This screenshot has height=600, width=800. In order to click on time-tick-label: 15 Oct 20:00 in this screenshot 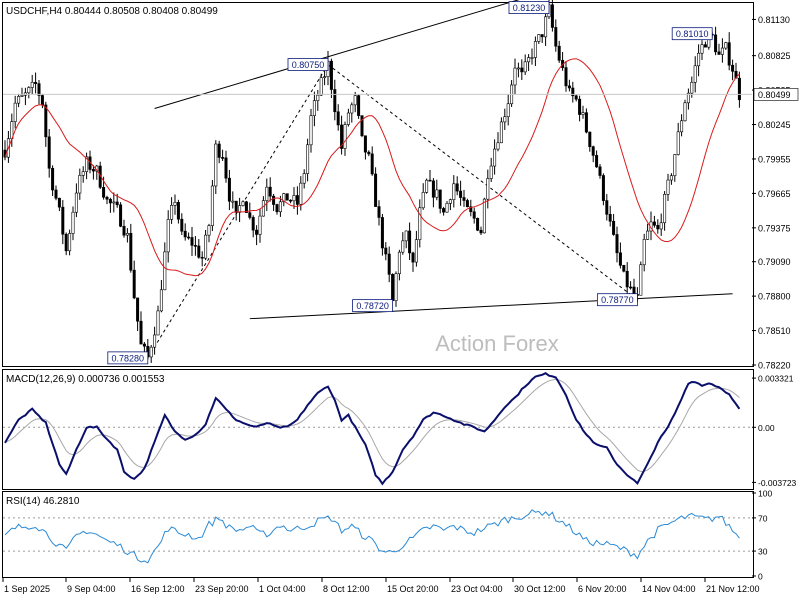, I will do `click(413, 589)`.